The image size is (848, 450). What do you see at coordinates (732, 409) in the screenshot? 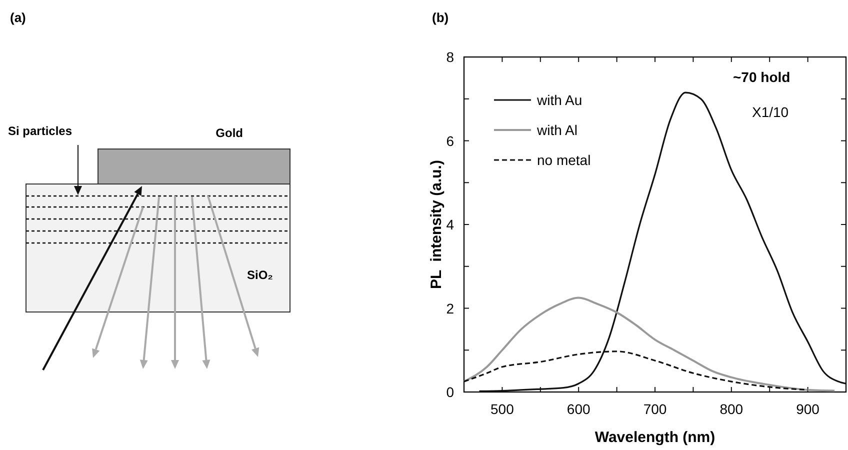
I see `x-tick-label: 800` at bounding box center [732, 409].